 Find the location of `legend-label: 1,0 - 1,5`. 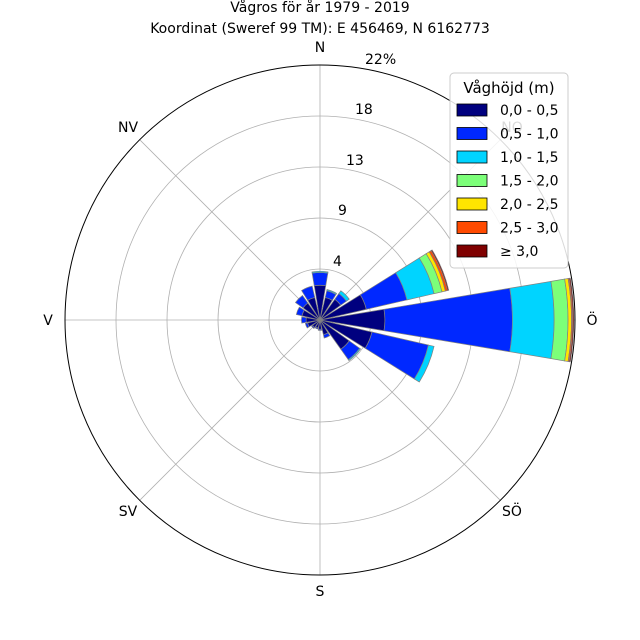

legend-label: 1,0 - 1,5 is located at coordinates (529, 158).